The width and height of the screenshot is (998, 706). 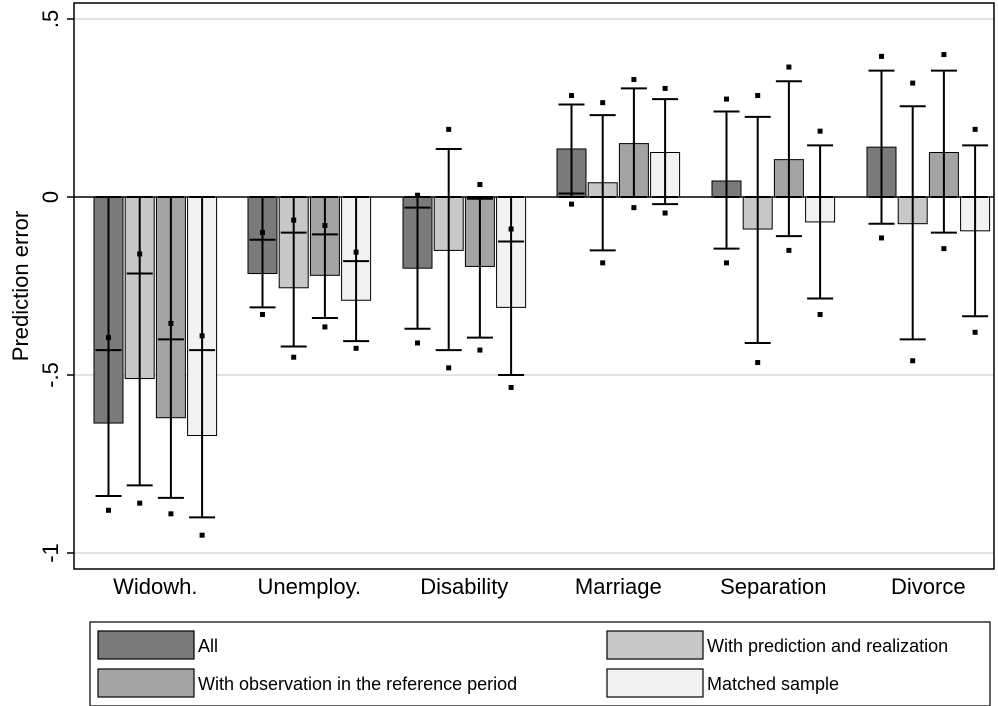 I want to click on y-tick-label-1: 0, so click(x=50, y=197).